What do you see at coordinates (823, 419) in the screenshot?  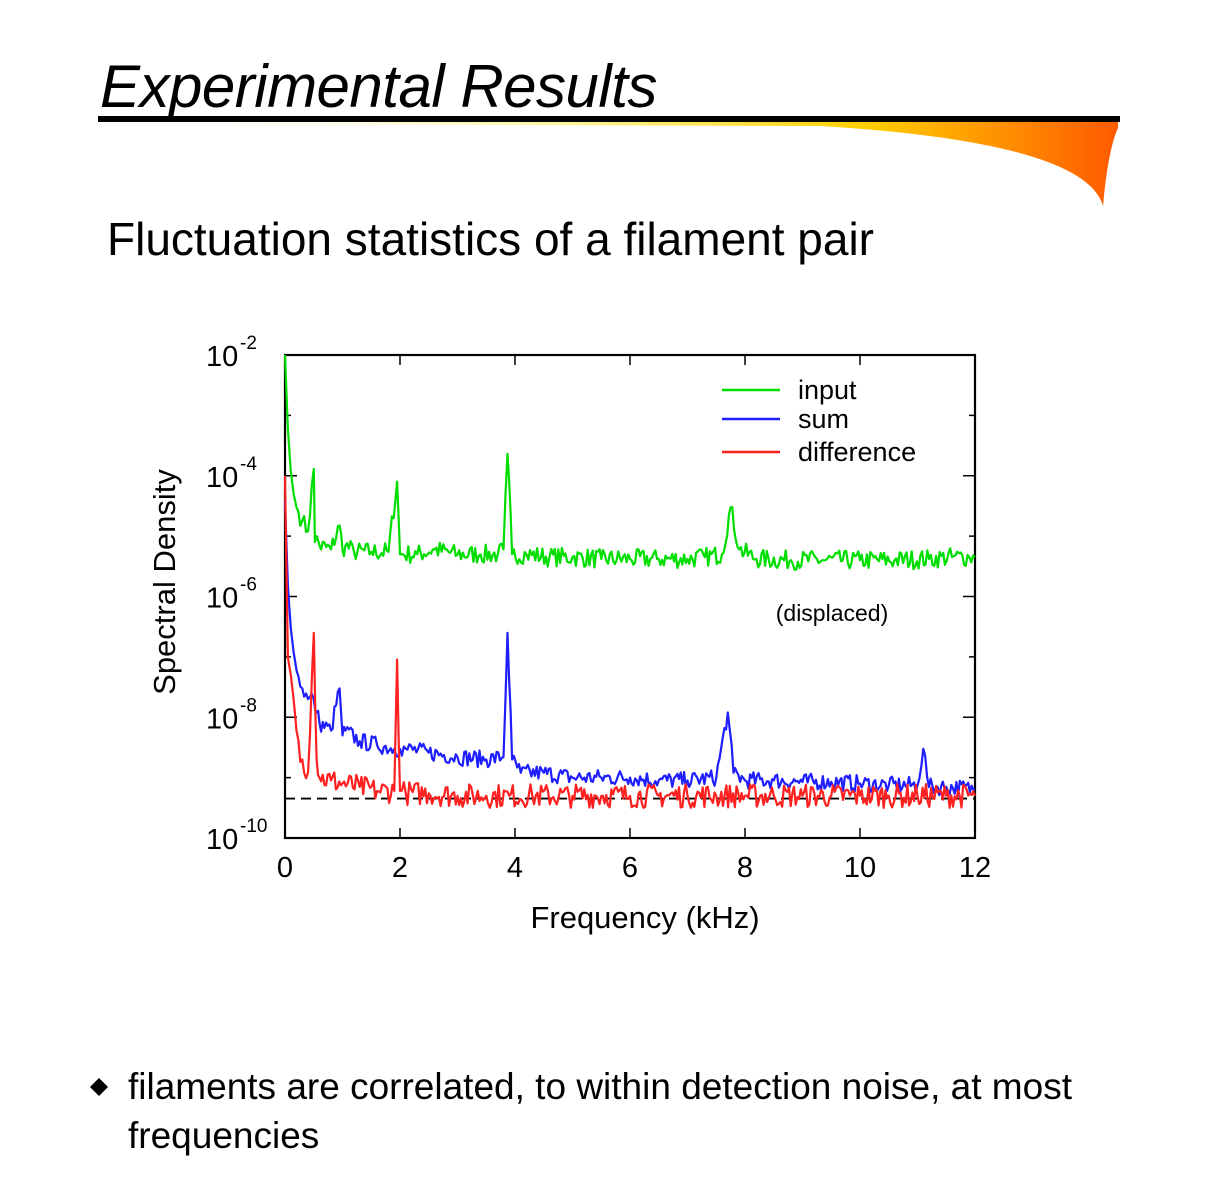 I see `legend-label-sum: sum` at bounding box center [823, 419].